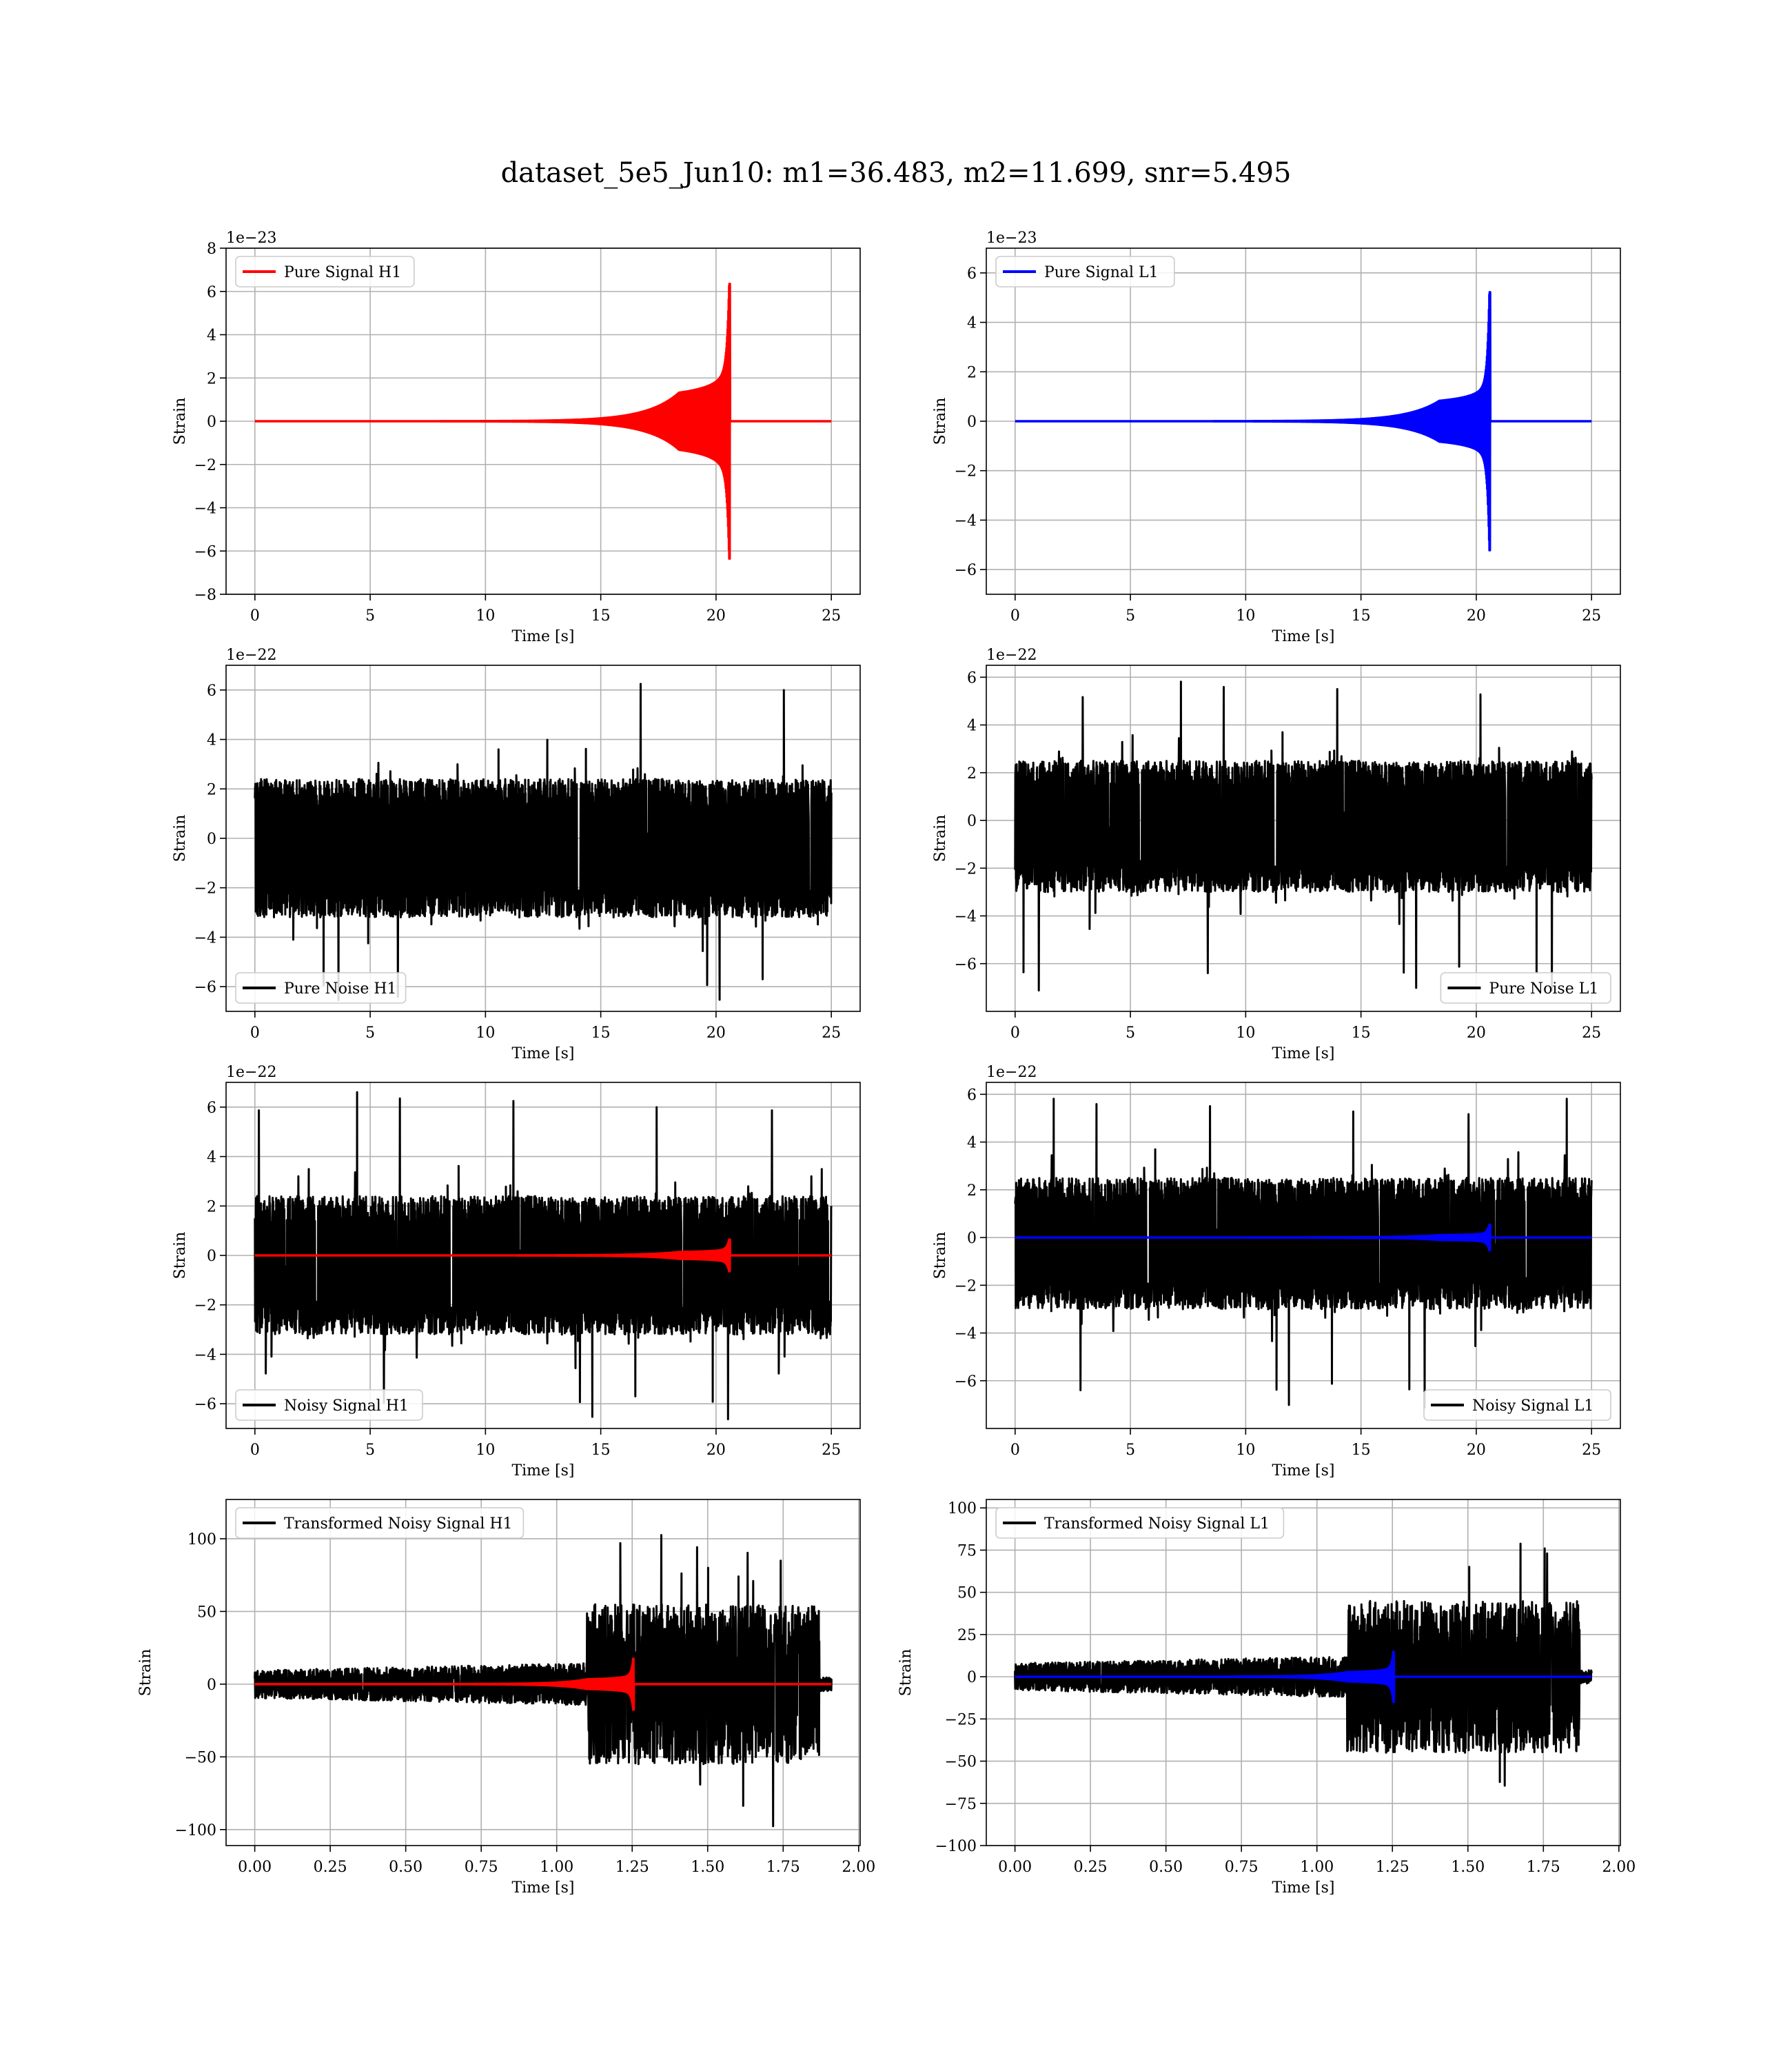 This screenshot has height=2071, width=1792. What do you see at coordinates (211, 249) in the screenshot?
I see `y-tick-label: 8` at bounding box center [211, 249].